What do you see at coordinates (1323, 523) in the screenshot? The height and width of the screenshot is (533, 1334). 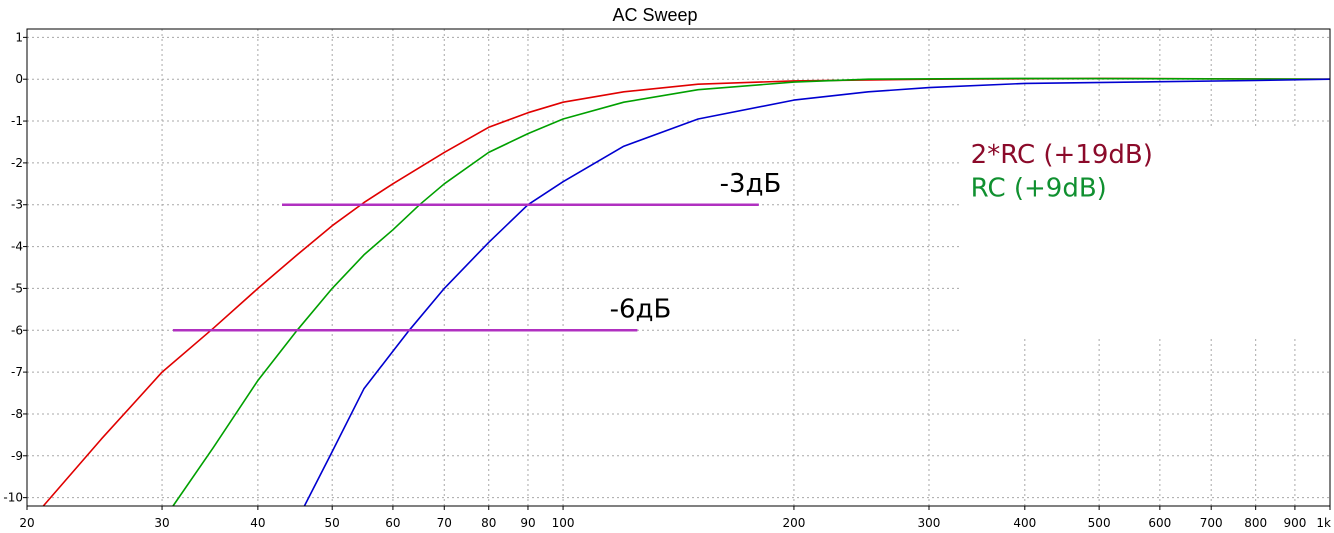 I see `x-tick-label: 1k` at bounding box center [1323, 523].